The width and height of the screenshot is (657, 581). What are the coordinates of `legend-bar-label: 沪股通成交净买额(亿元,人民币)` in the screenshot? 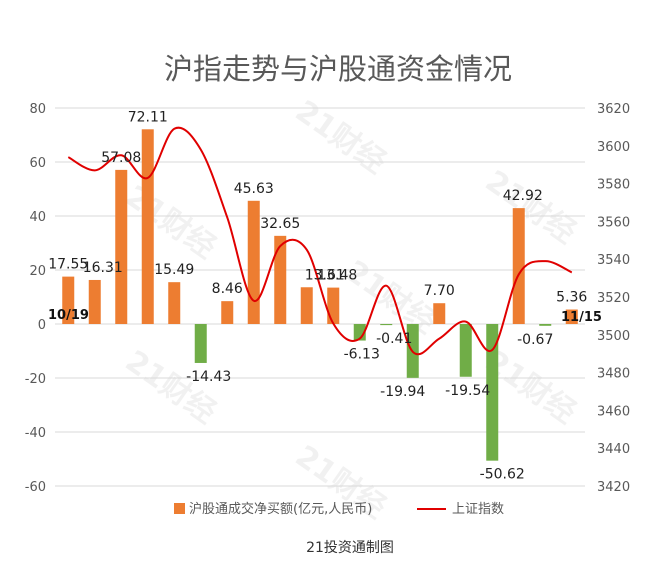 It's located at (280, 509).